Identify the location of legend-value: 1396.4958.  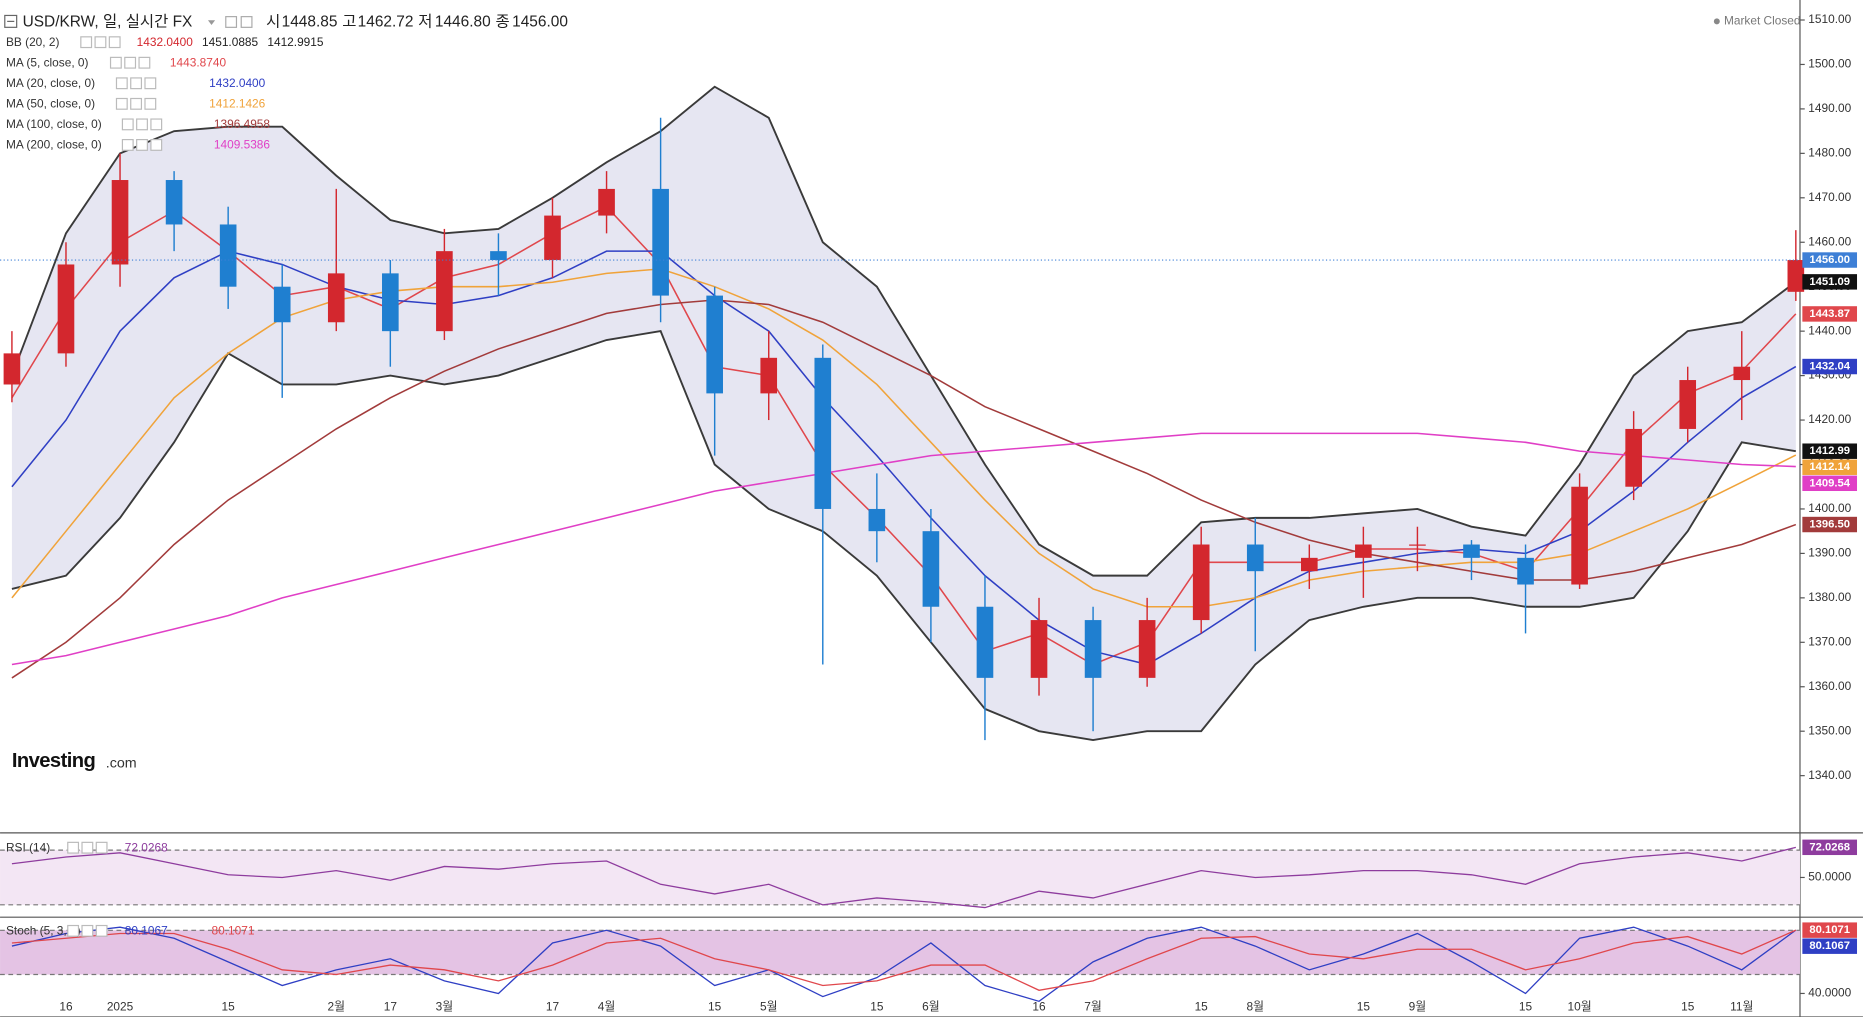
(242, 124).